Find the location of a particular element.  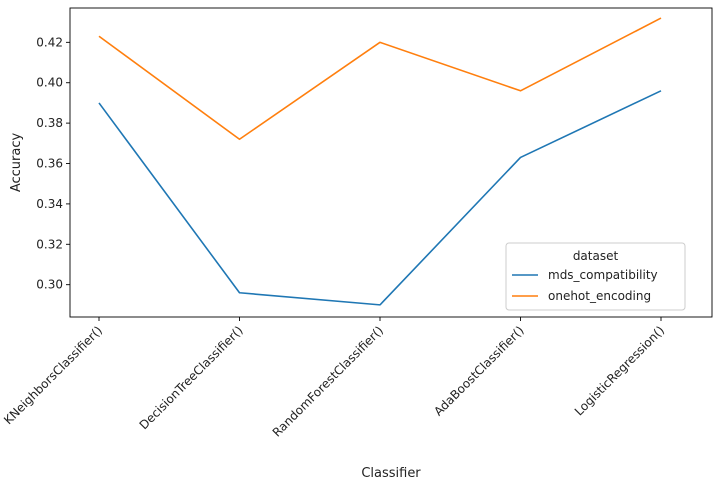

y-axis-label: Accuracy is located at coordinates (16, 163).